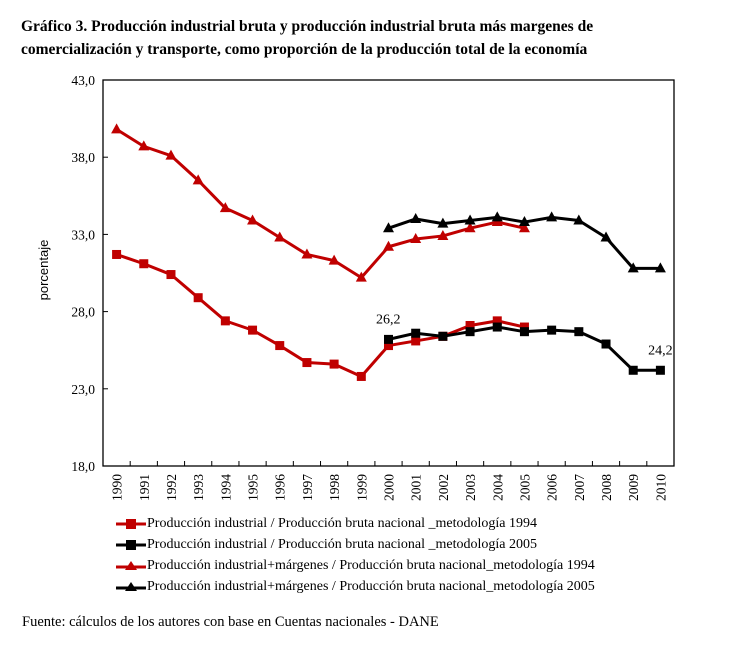  I want to click on x-tick-label: 1991, so click(144, 487).